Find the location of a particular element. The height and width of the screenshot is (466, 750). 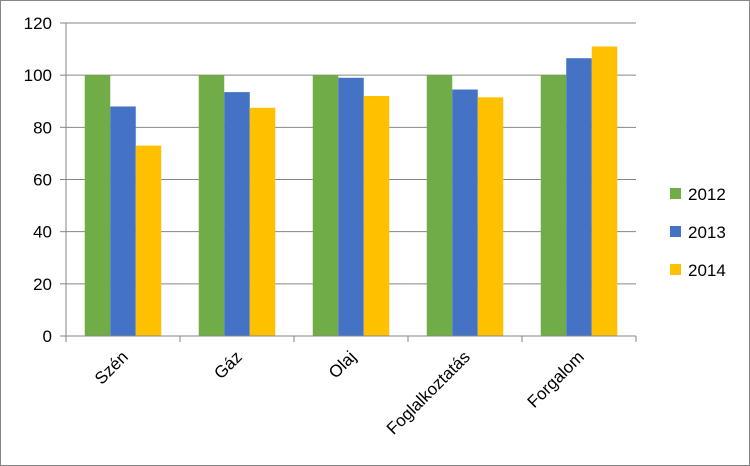

y-tick-labels: 0 20 40 60 80 100 120 is located at coordinates (38, 180).